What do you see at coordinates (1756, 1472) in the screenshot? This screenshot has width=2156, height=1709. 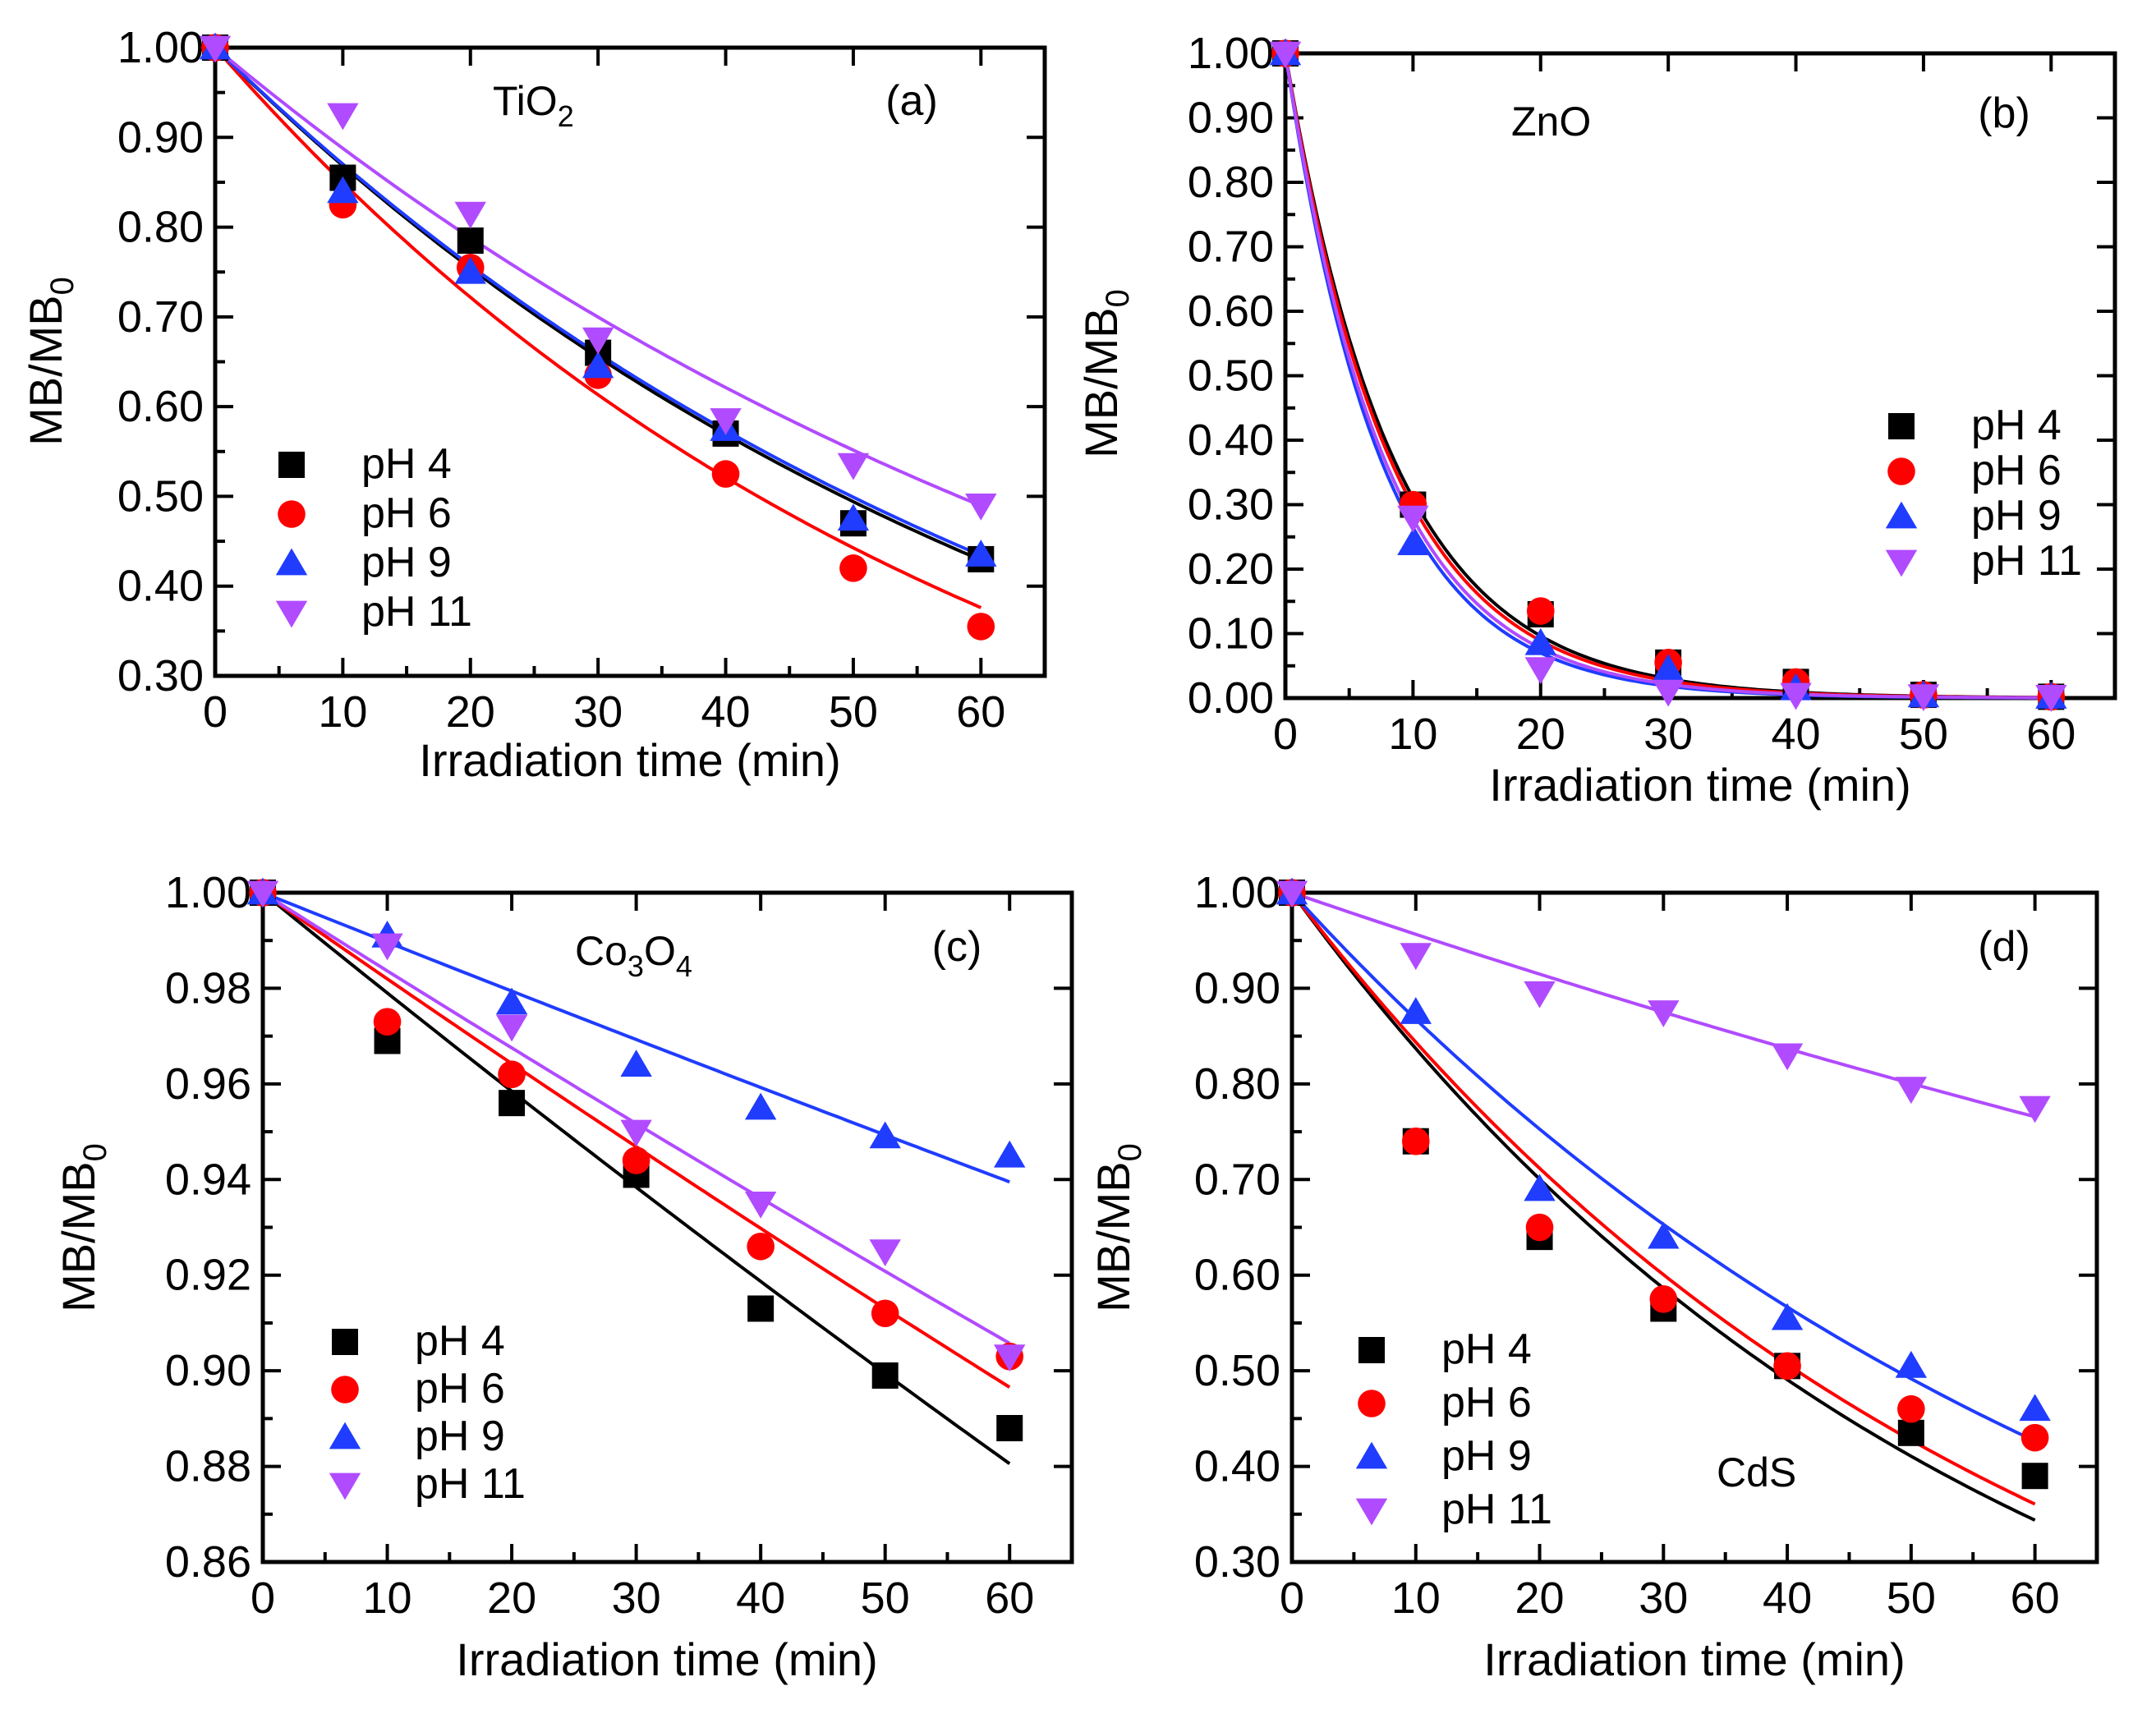 I see `panel-material-title: CdS` at bounding box center [1756, 1472].